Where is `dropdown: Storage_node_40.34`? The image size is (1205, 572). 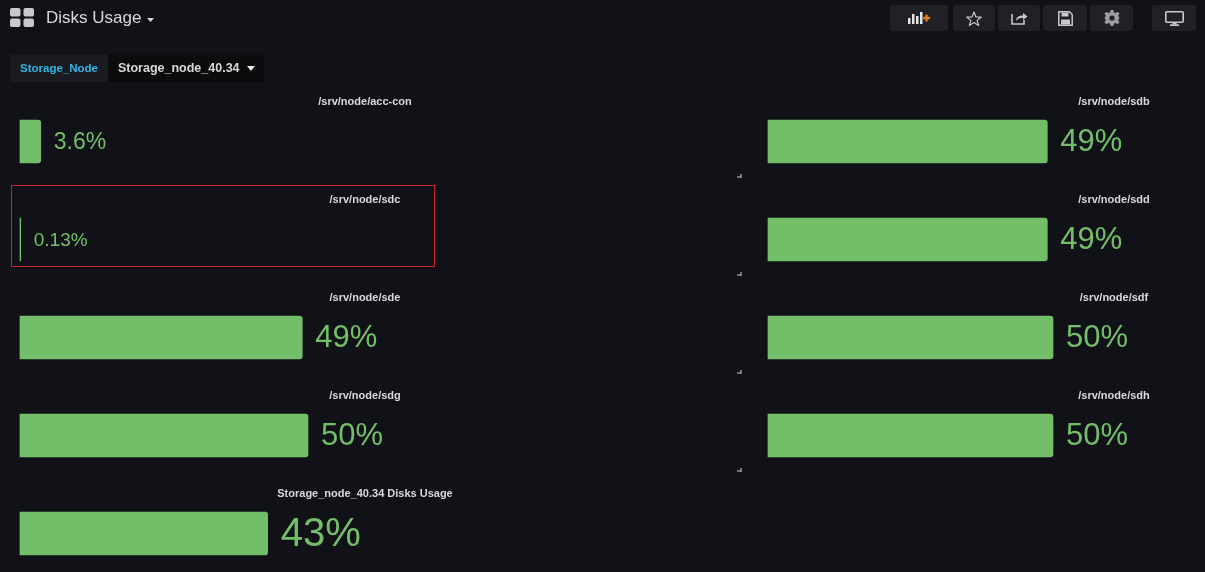
dropdown: Storage_node_40.34 is located at coordinates (185, 68).